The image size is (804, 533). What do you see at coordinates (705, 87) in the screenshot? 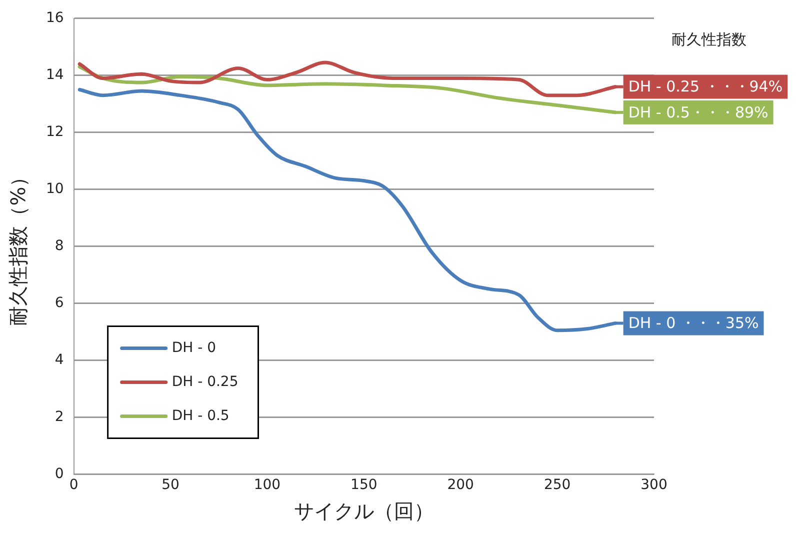
I see `annotation: DH - 0.25 ・・・94%` at bounding box center [705, 87].